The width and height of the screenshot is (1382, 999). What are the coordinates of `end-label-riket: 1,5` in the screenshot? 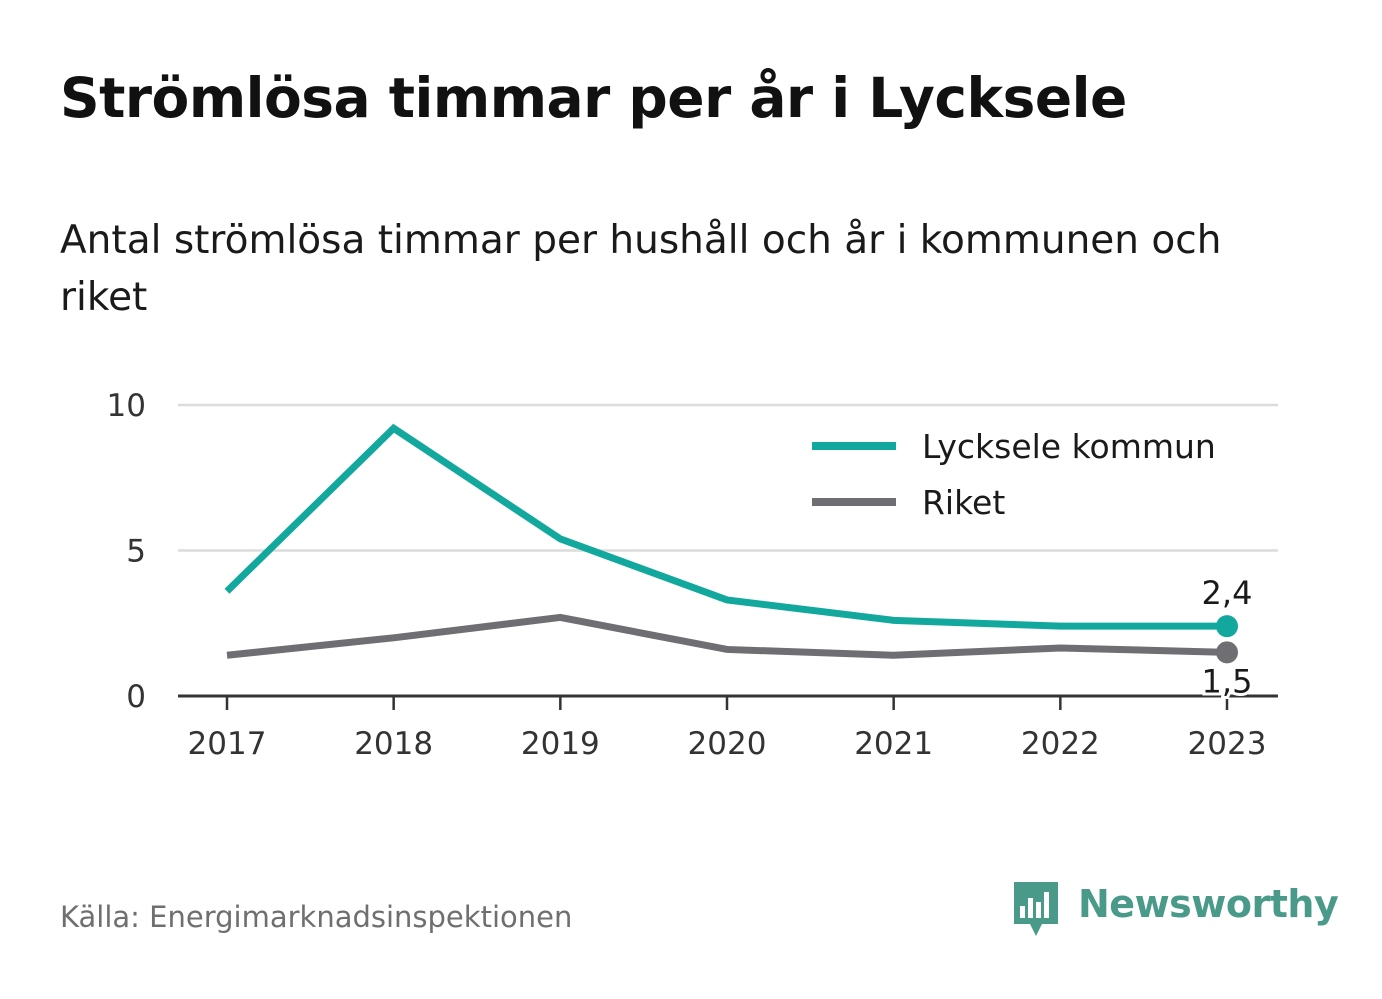 It's located at (1227, 681).